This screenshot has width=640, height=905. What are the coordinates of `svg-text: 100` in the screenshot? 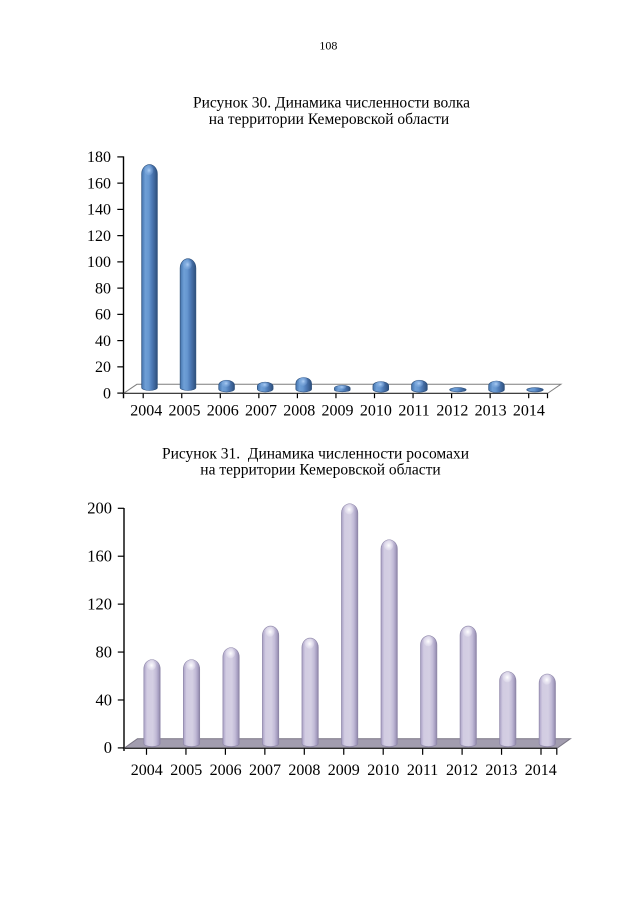 It's located at (99, 262).